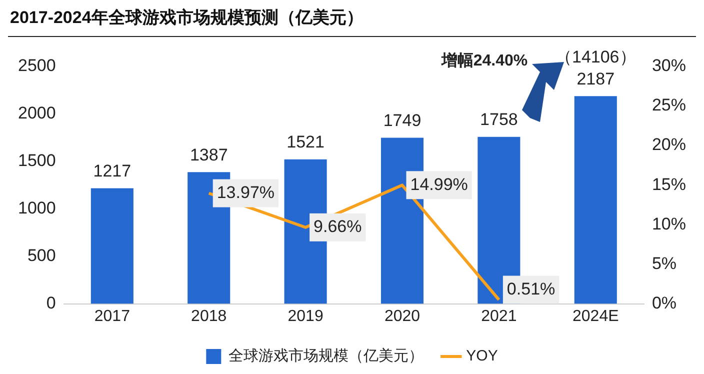 This screenshot has height=374, width=704. What do you see at coordinates (595, 316) in the screenshot?
I see `x-tick-label: 2024E` at bounding box center [595, 316].